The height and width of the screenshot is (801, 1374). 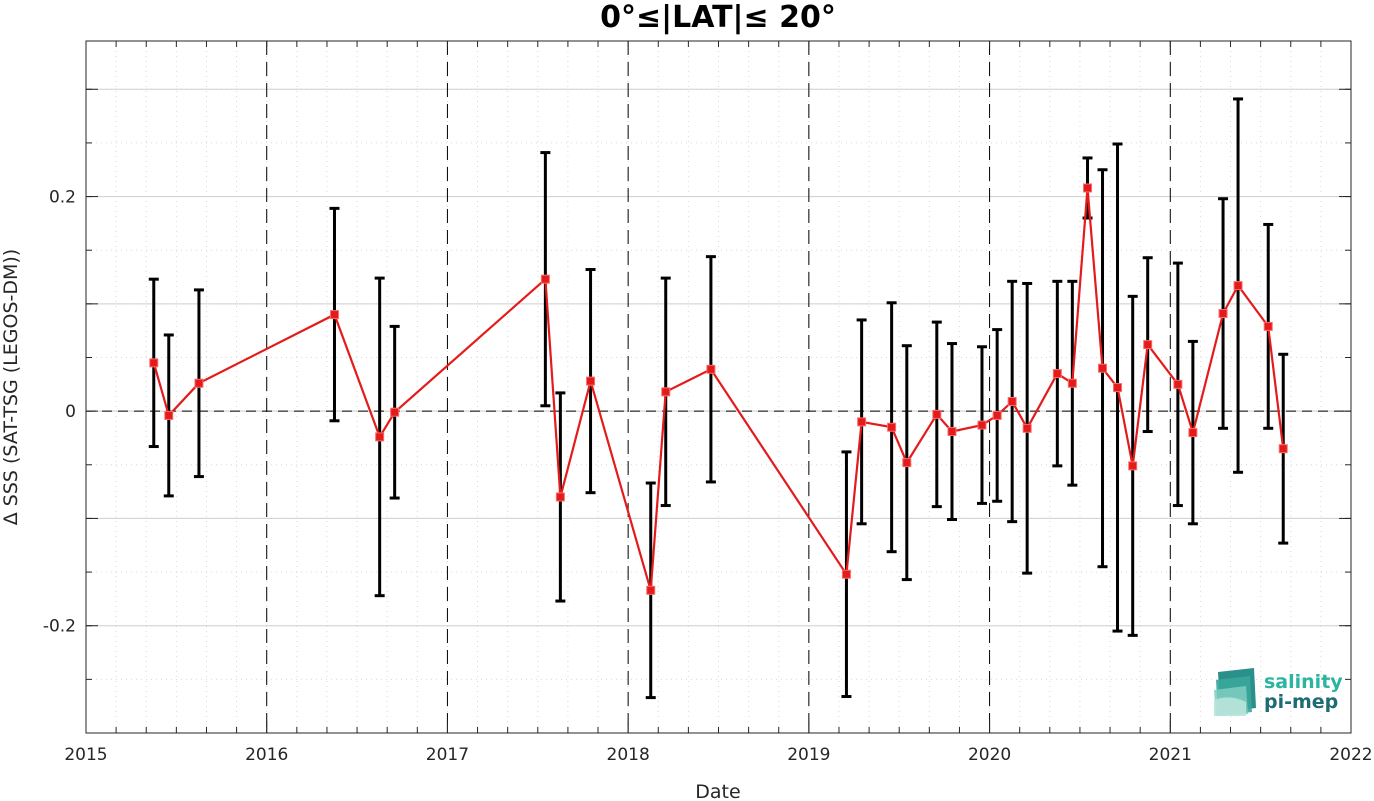 What do you see at coordinates (1170, 755) in the screenshot?
I see `x-tick-label: 2021` at bounding box center [1170, 755].